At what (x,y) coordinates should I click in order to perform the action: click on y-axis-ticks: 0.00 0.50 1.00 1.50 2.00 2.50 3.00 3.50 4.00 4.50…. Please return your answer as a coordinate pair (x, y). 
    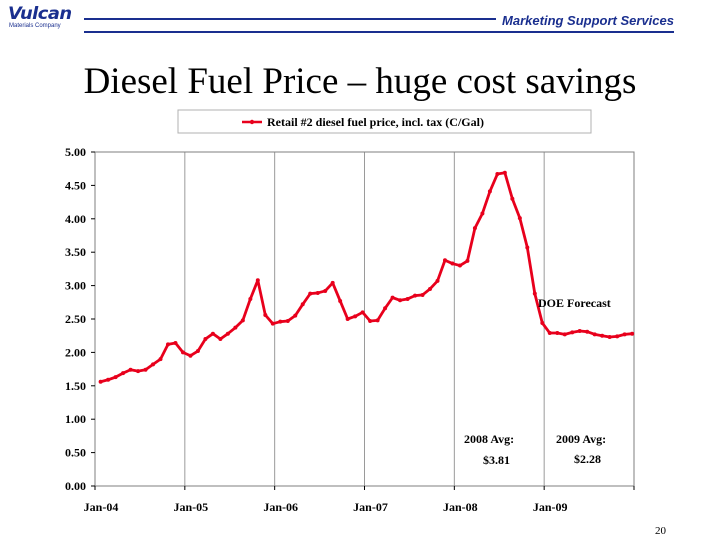
    Looking at the image, I should click on (80, 319).